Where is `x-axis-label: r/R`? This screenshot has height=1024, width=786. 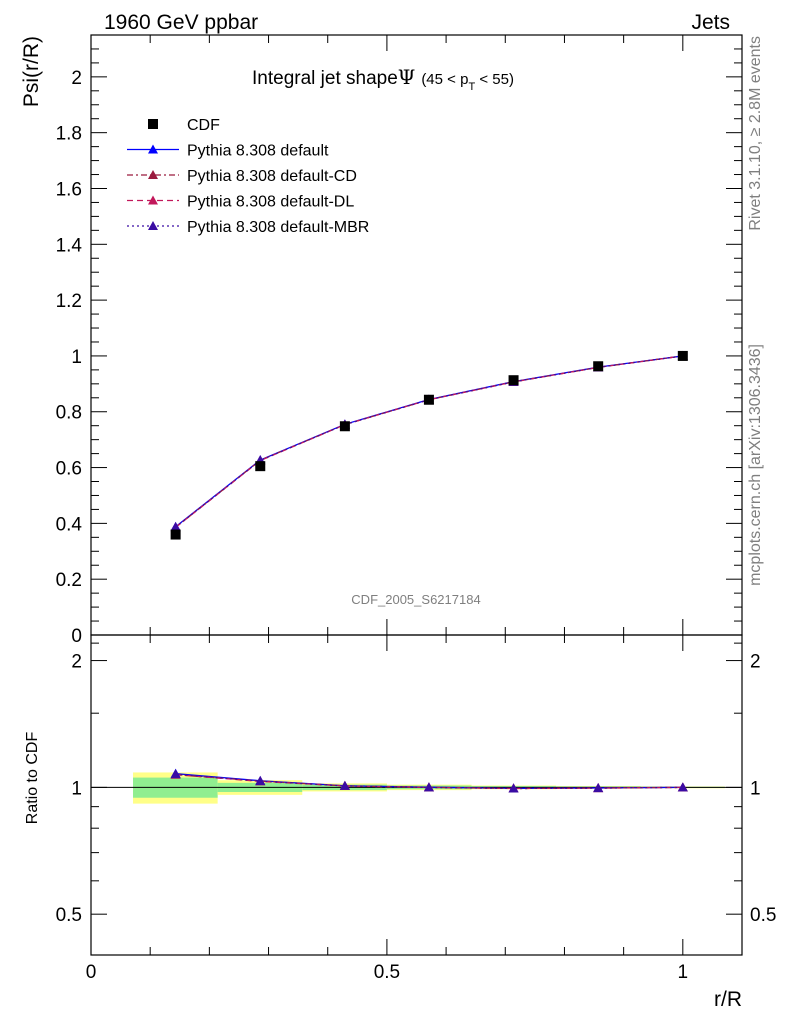
x-axis-label: r/R is located at coordinates (728, 999).